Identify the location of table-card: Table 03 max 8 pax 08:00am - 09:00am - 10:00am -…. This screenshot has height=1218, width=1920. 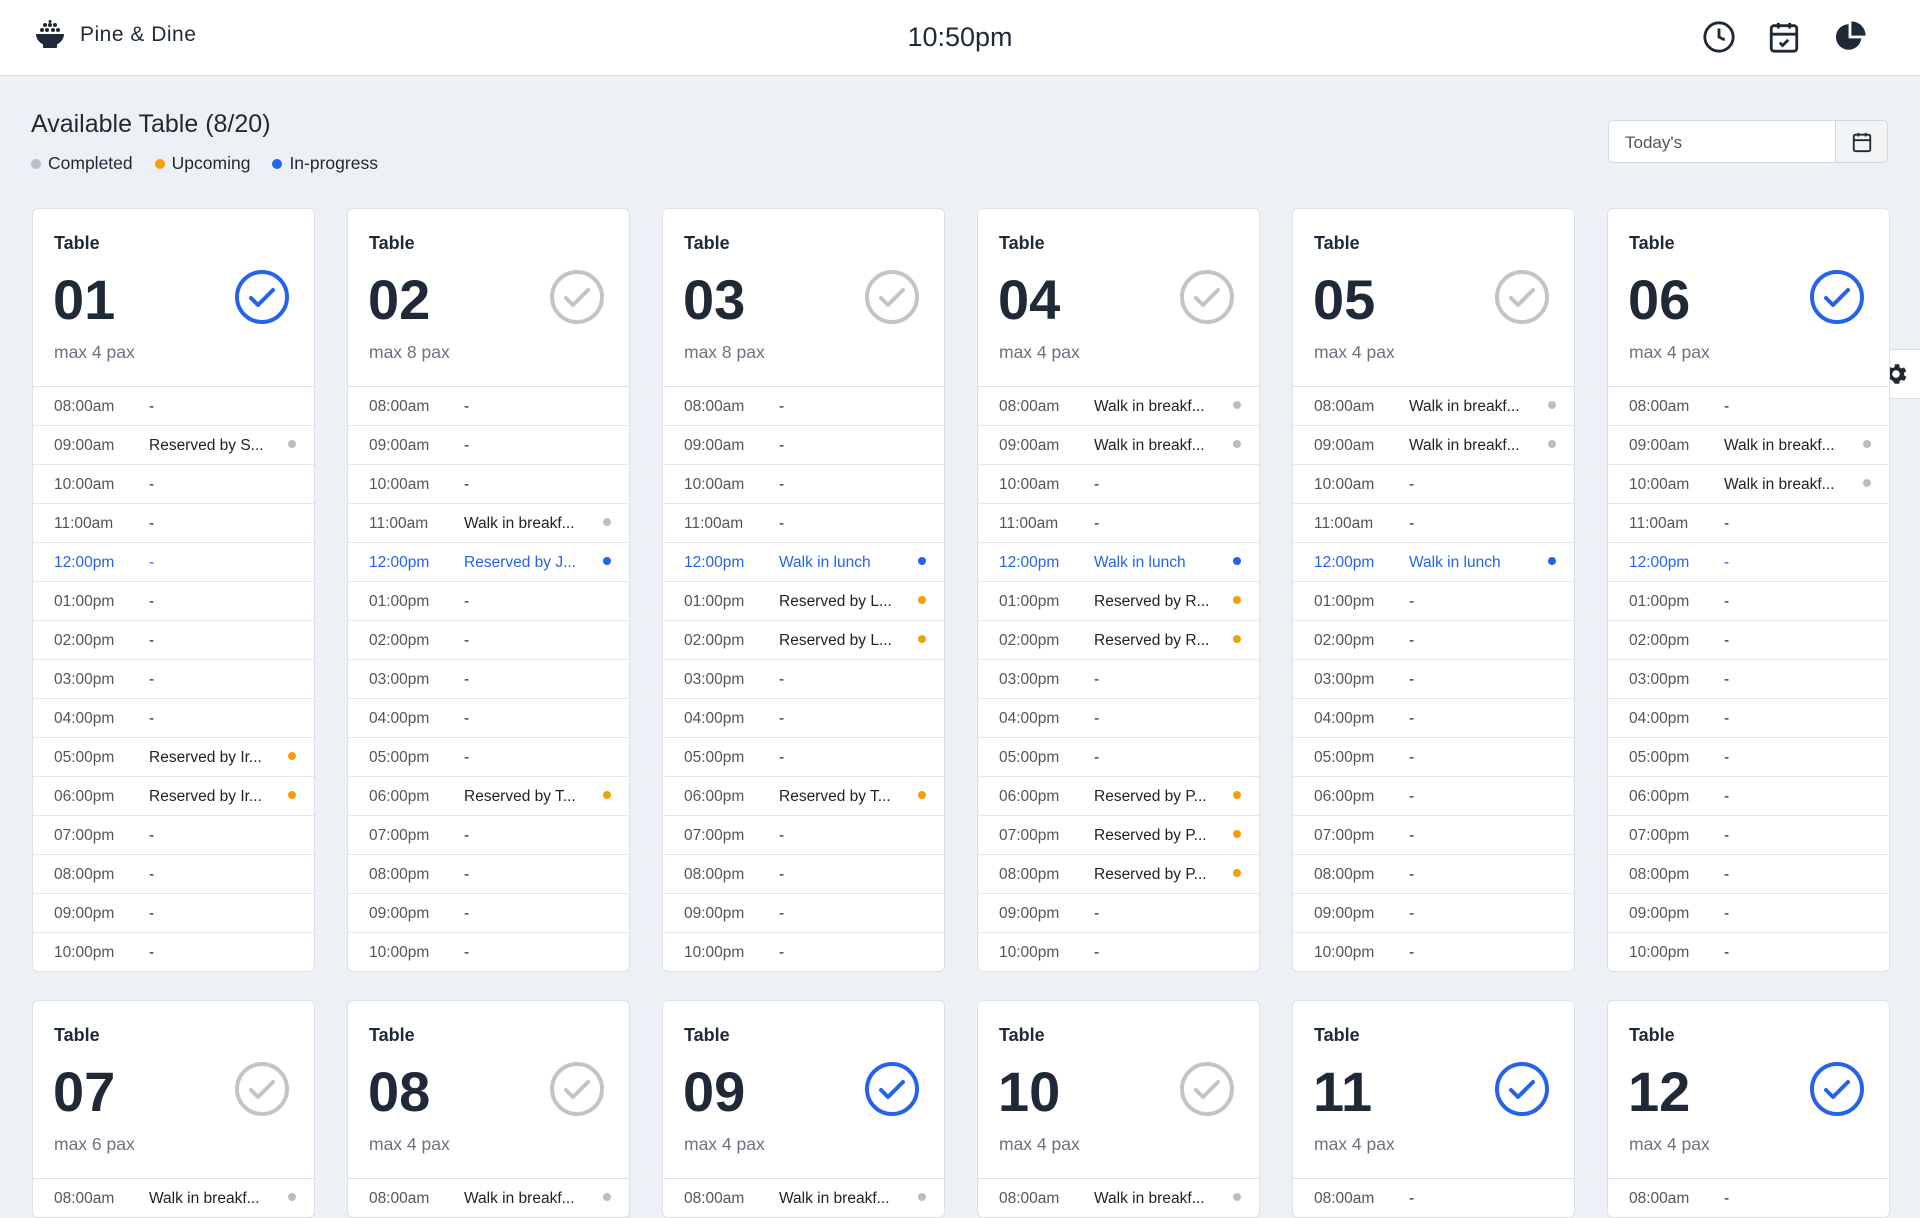
(803, 590).